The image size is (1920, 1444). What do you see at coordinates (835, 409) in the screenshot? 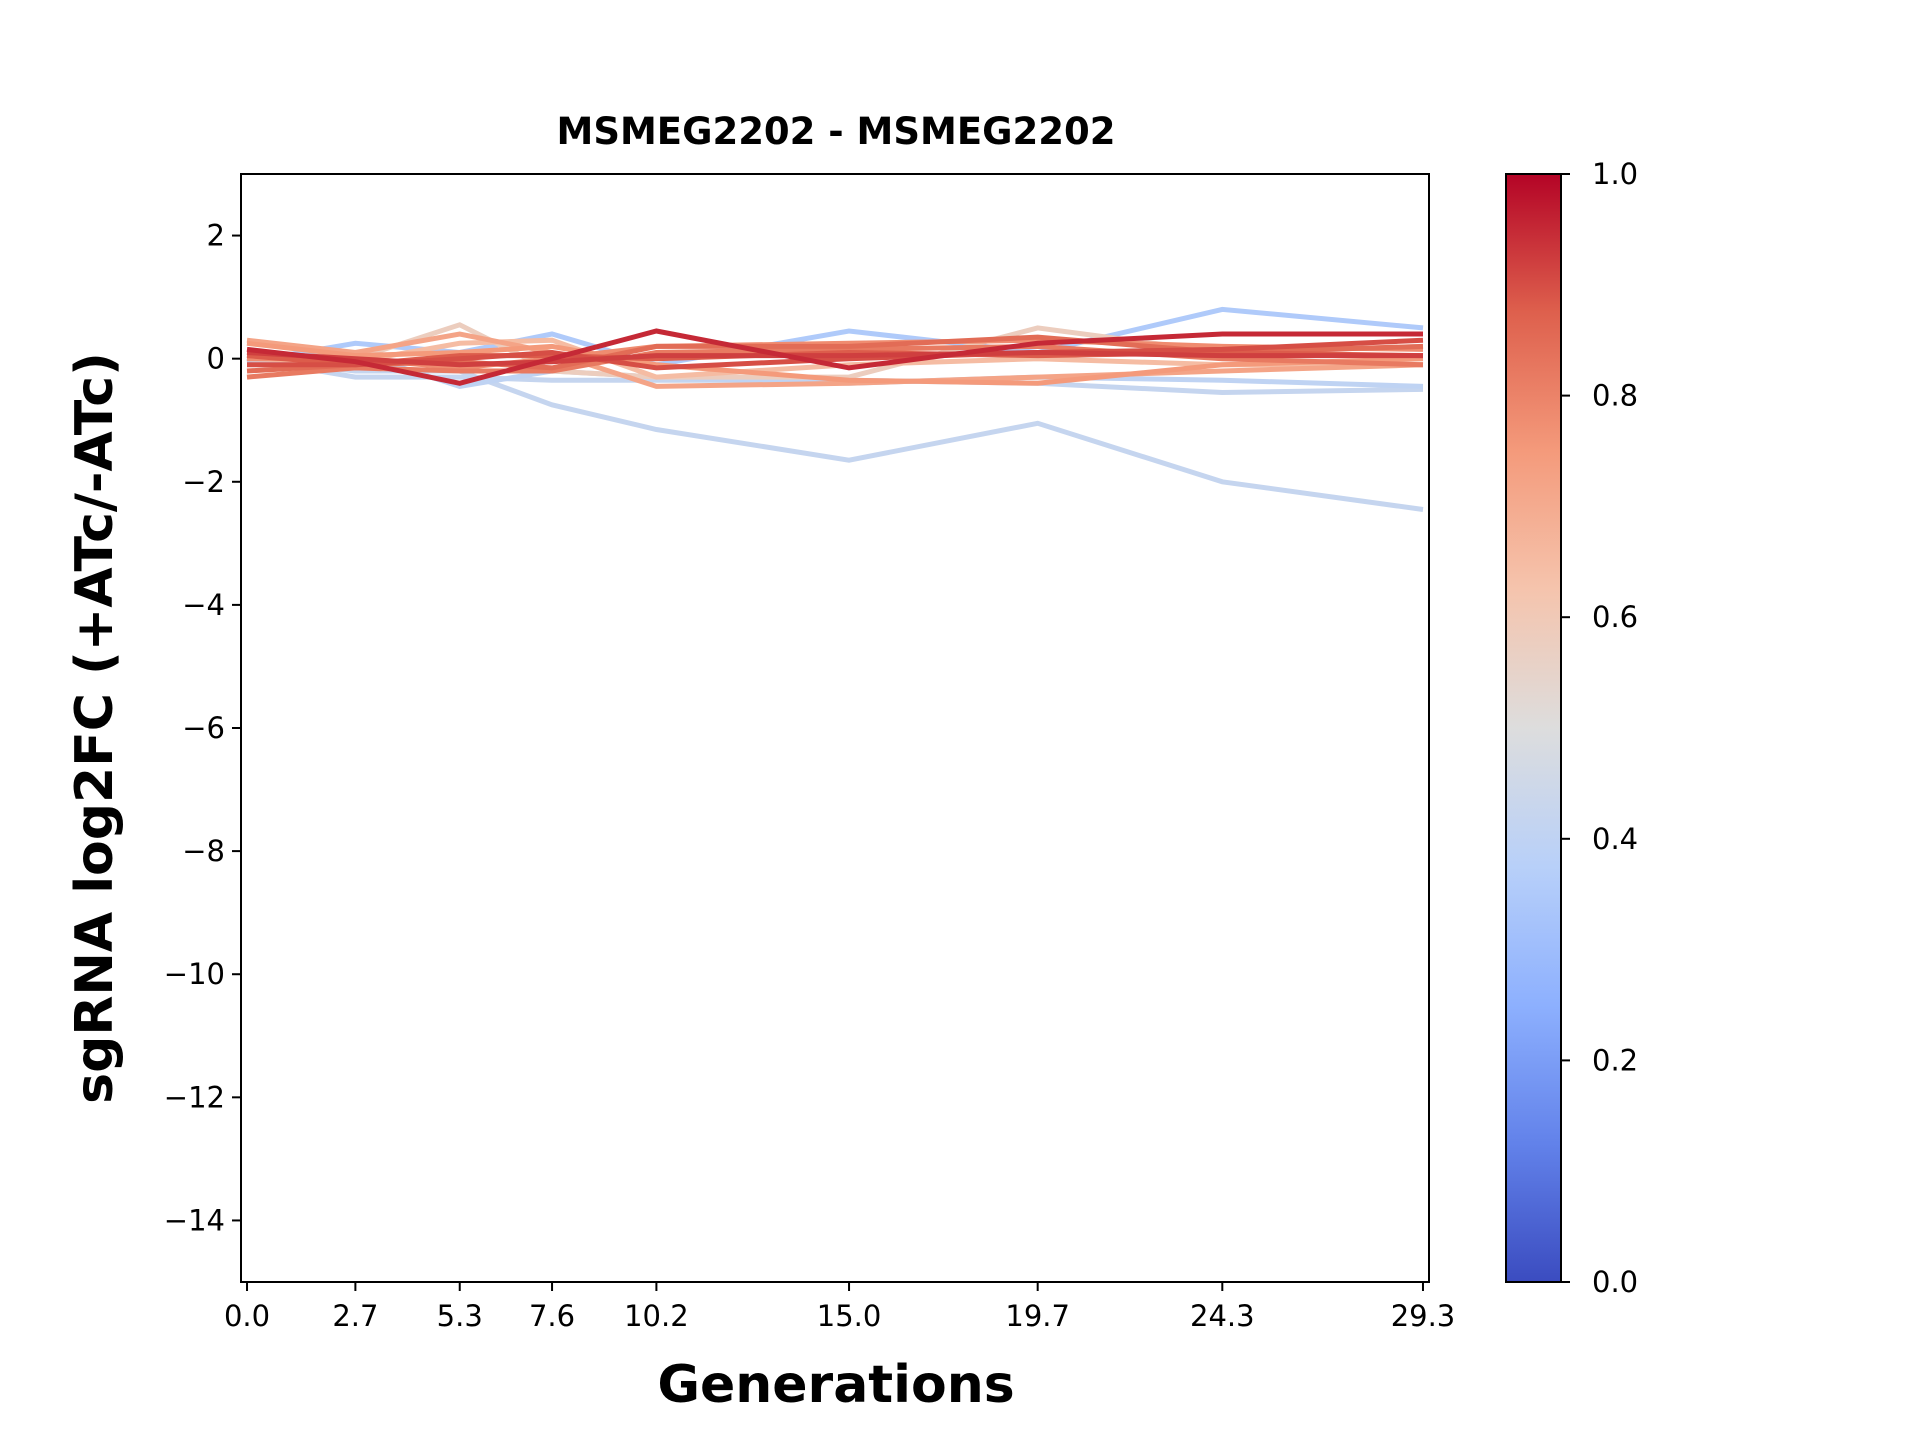
I see `series-lines` at bounding box center [835, 409].